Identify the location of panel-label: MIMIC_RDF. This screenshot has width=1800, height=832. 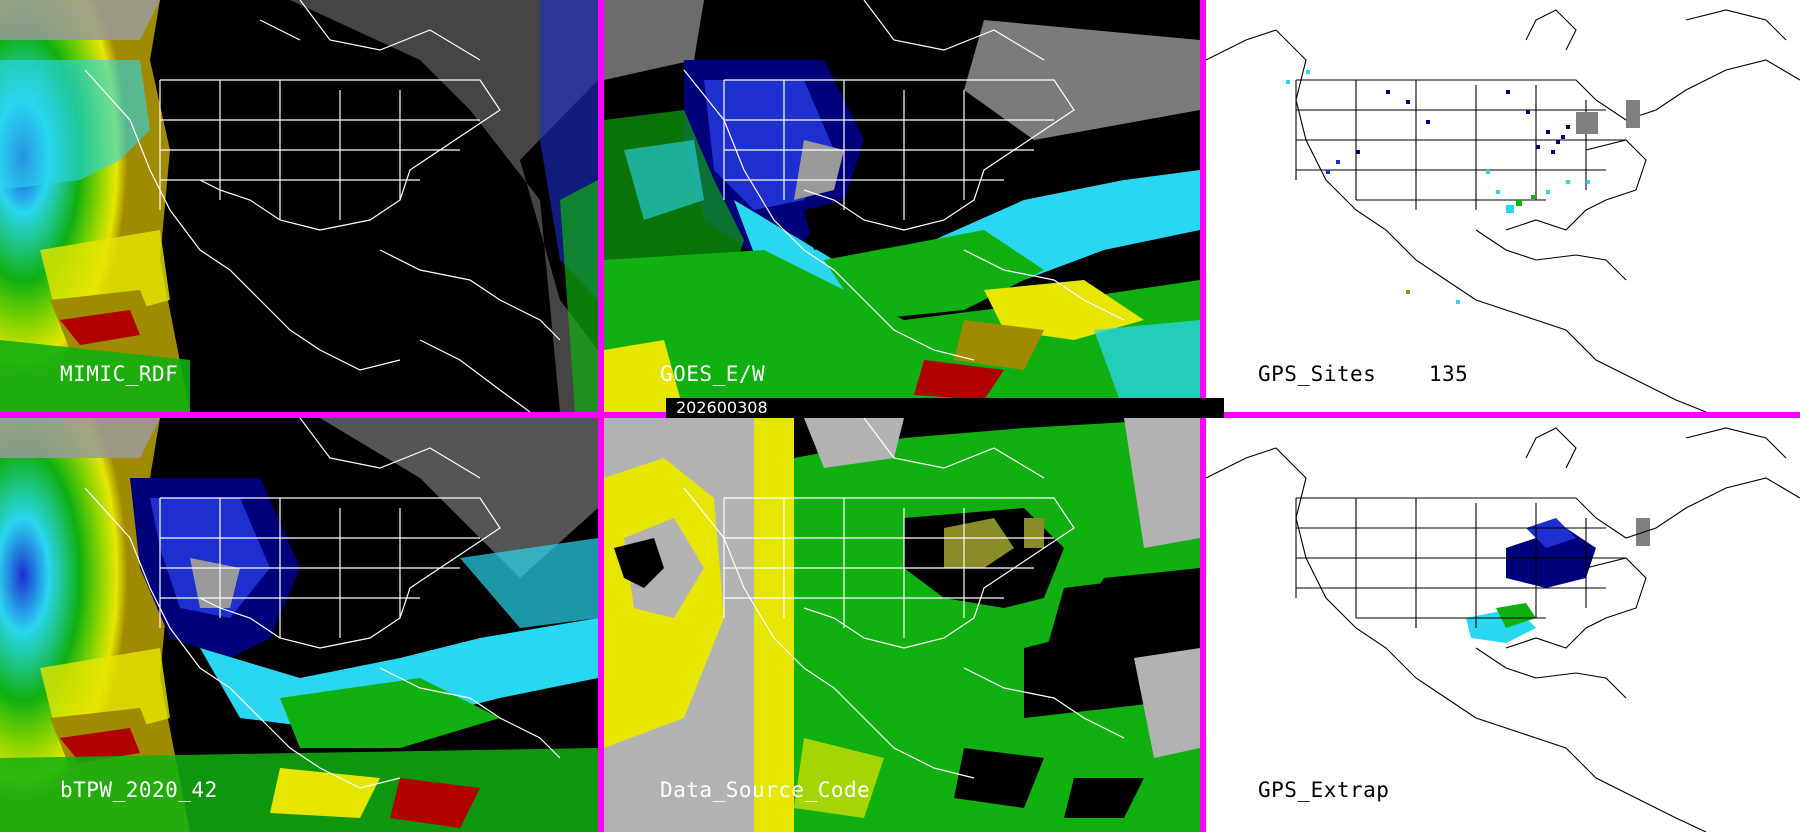
(119, 374).